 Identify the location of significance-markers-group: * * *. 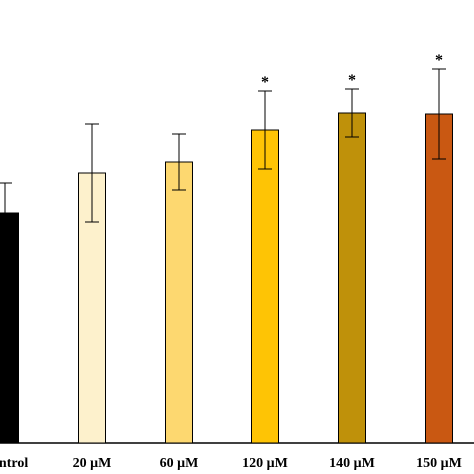
(352, 71).